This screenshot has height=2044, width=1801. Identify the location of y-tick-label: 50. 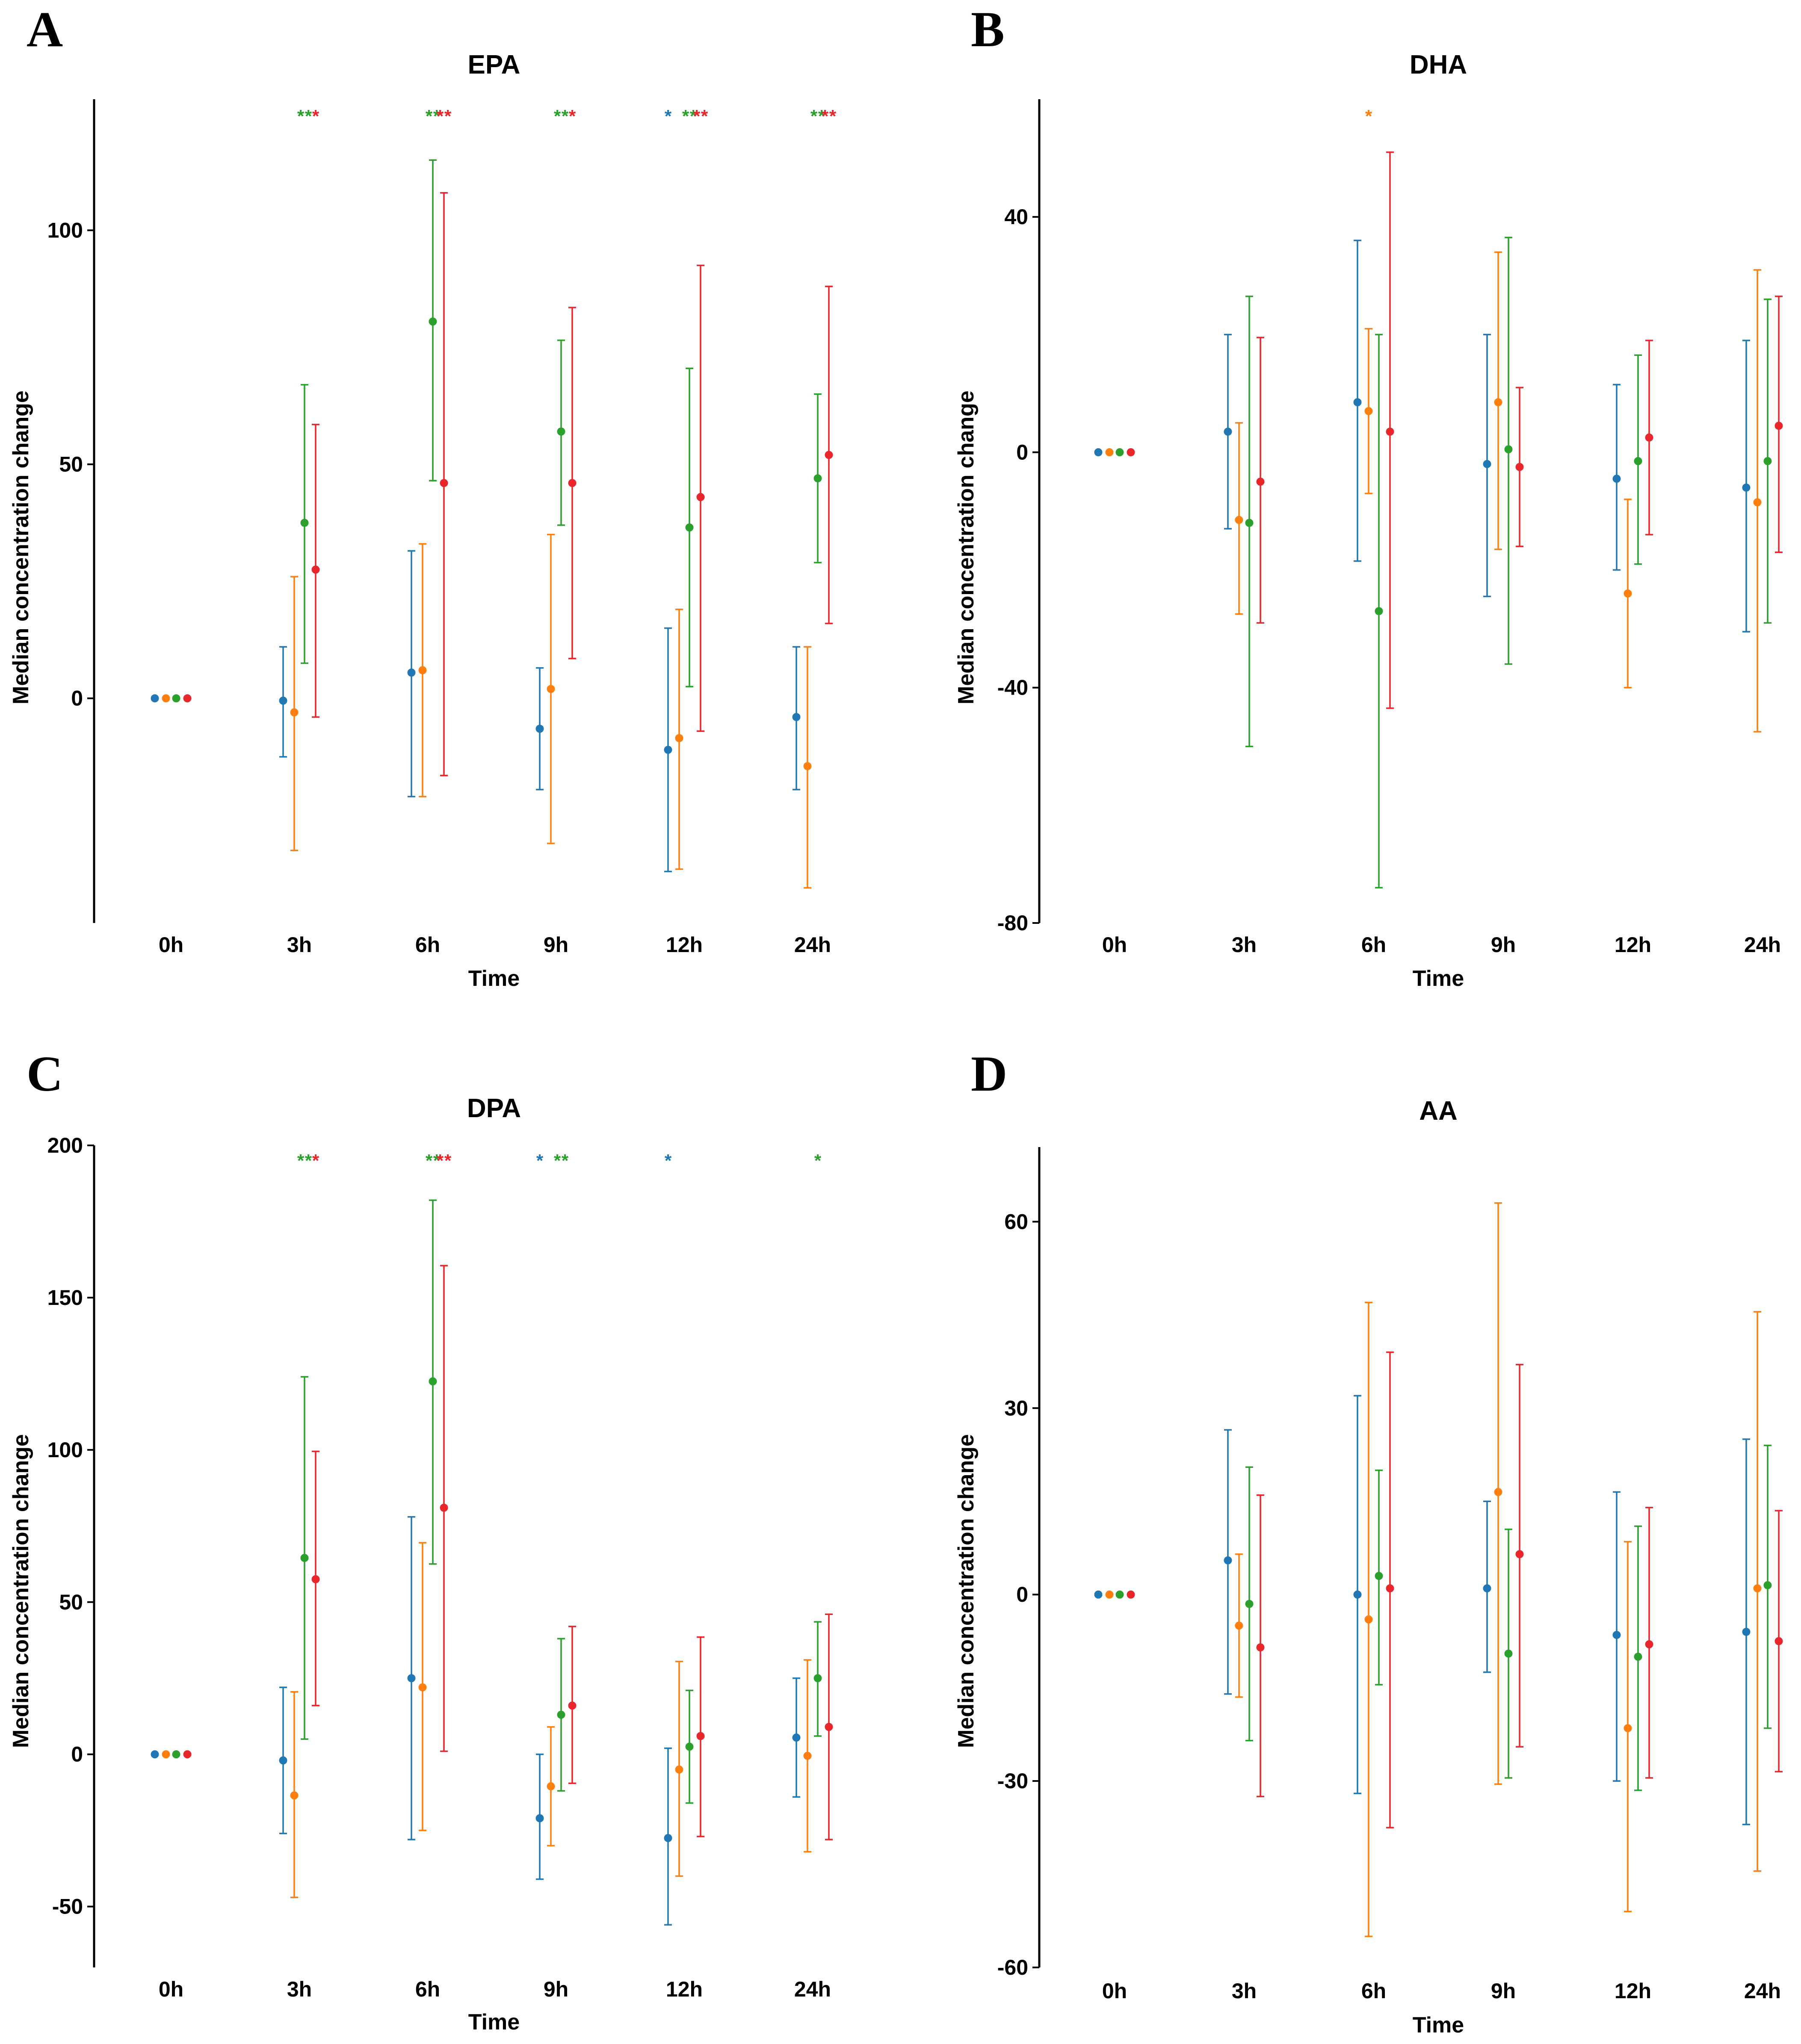
(71, 1602).